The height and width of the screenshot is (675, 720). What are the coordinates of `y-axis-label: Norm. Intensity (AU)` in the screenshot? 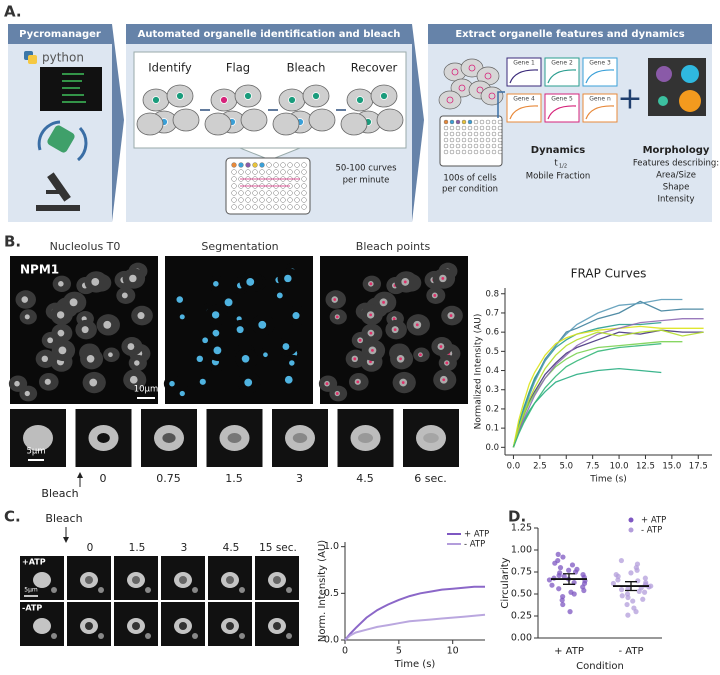 It's located at (322, 591).